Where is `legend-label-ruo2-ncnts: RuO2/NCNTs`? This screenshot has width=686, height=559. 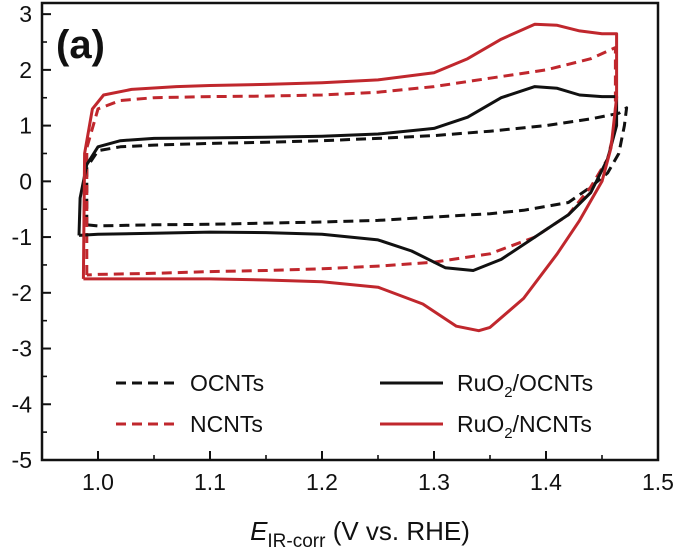
legend-label-ruo2-ncnts: RuO2/NCNTs is located at coordinates (524, 426).